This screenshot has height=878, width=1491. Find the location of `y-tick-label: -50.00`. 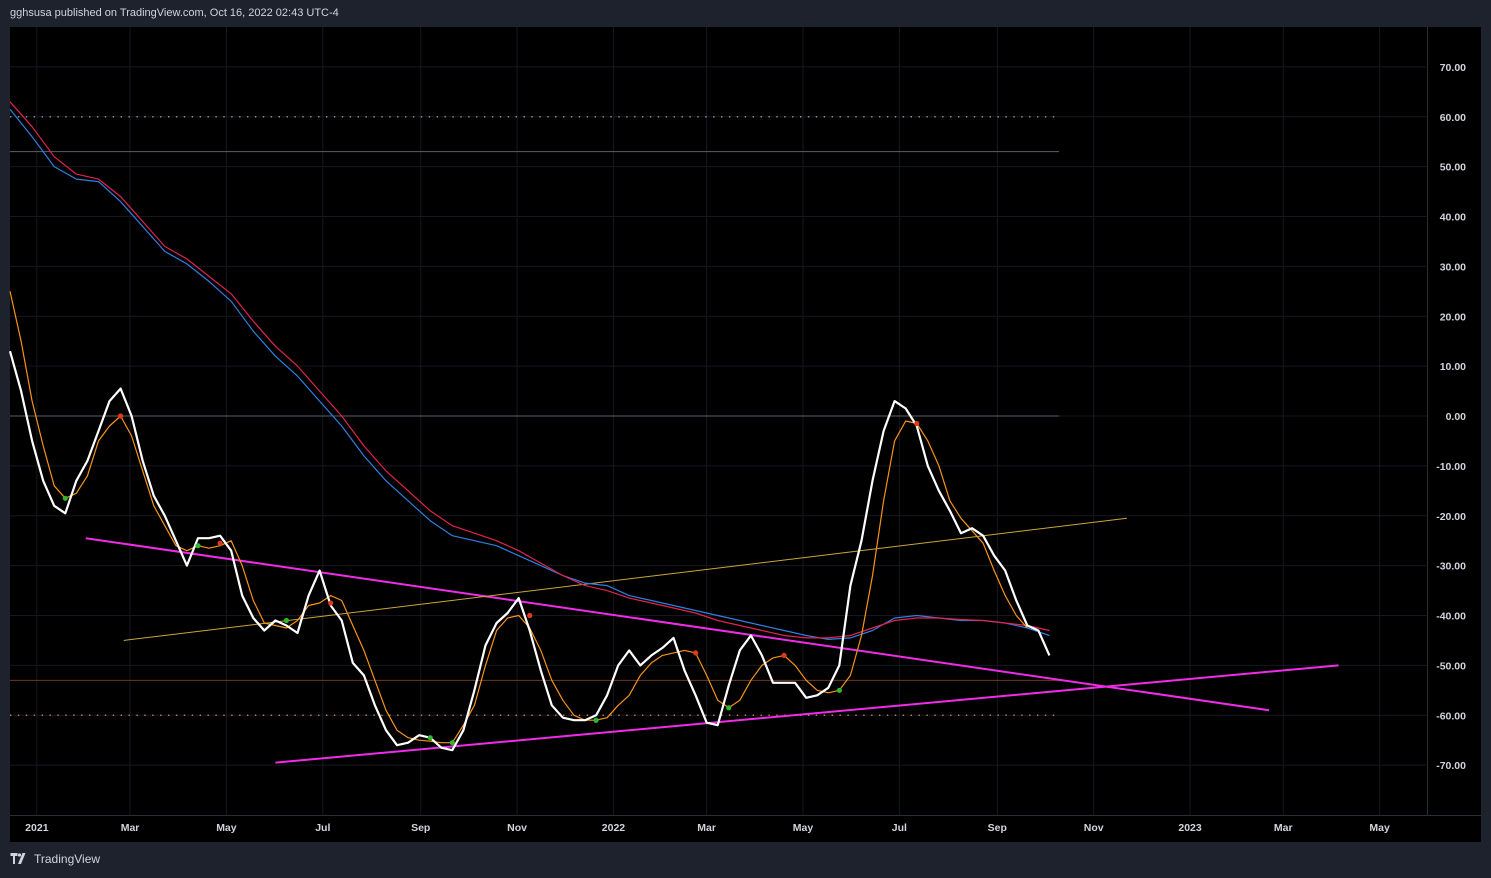

y-tick-label: -50.00 is located at coordinates (1451, 666).